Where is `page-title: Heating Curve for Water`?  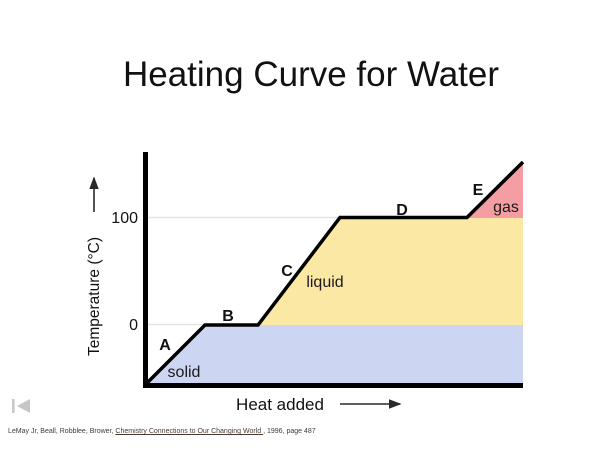 page-title: Heating Curve for Water is located at coordinates (311, 74).